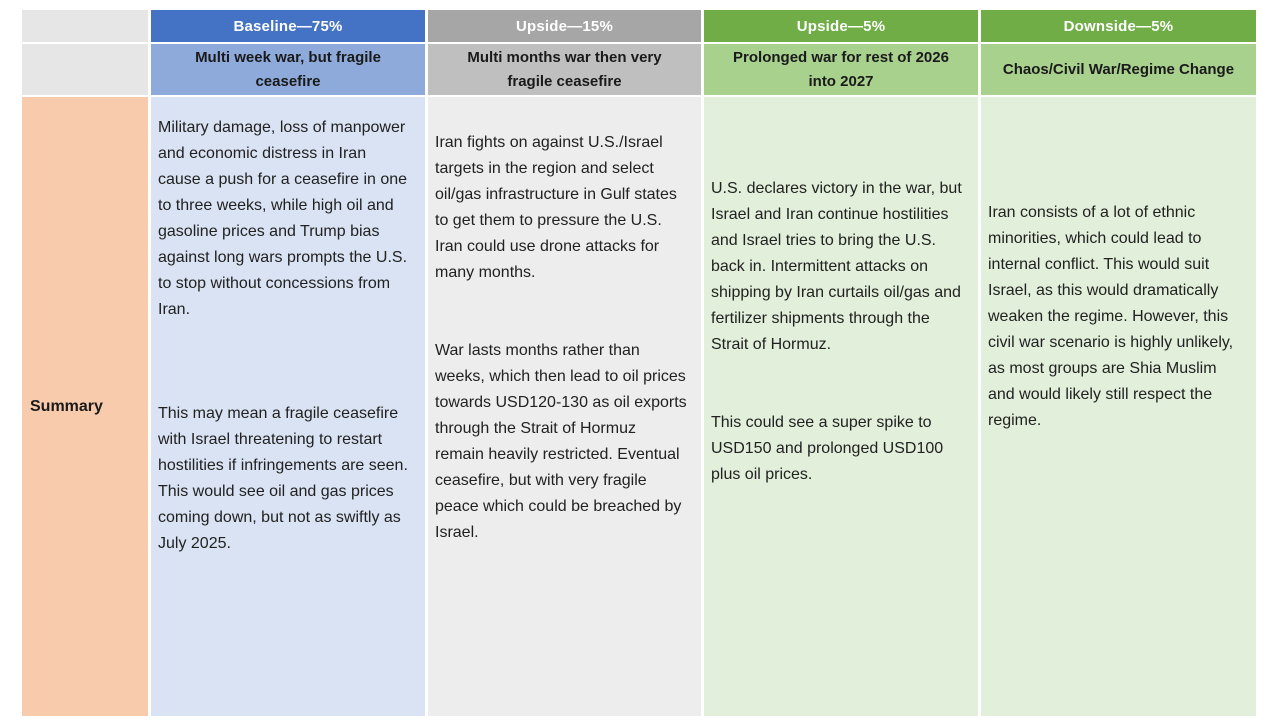 This screenshot has width=1280, height=720. I want to click on column-header-baseline-label: Baseline—75%, so click(288, 26).